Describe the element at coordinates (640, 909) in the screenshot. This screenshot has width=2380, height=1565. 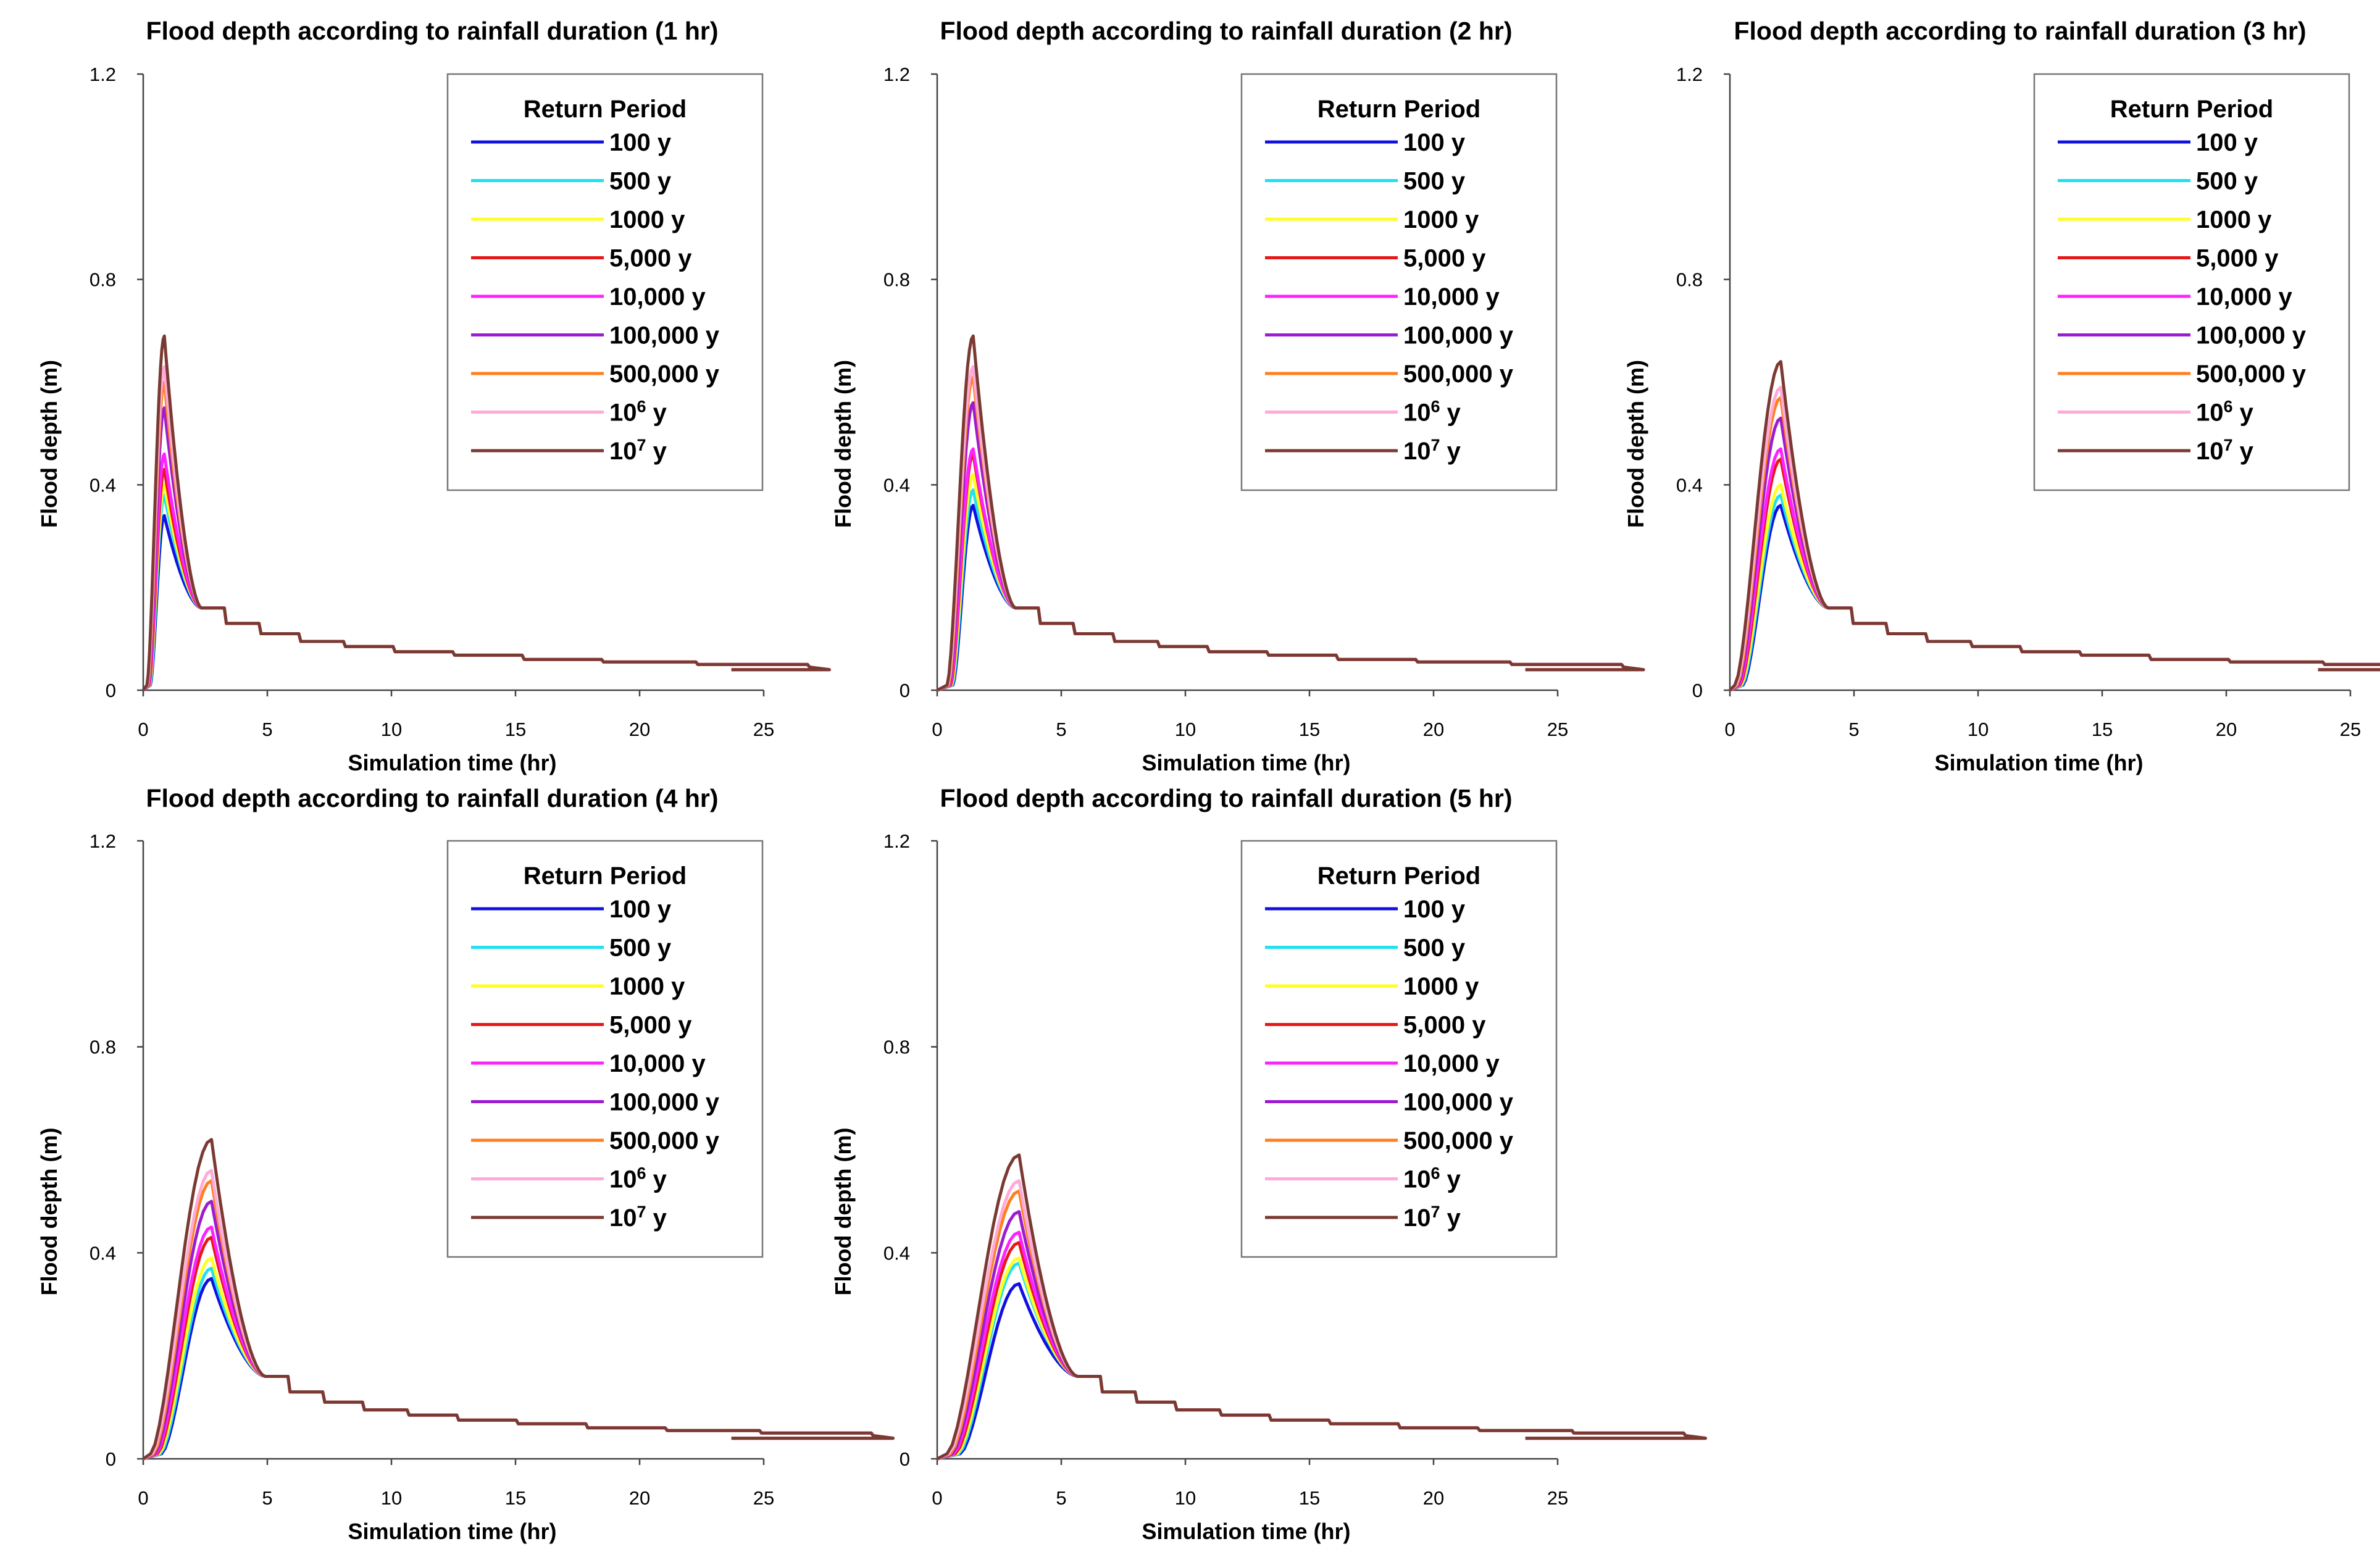
I see `legend-label: 100 y` at that location.